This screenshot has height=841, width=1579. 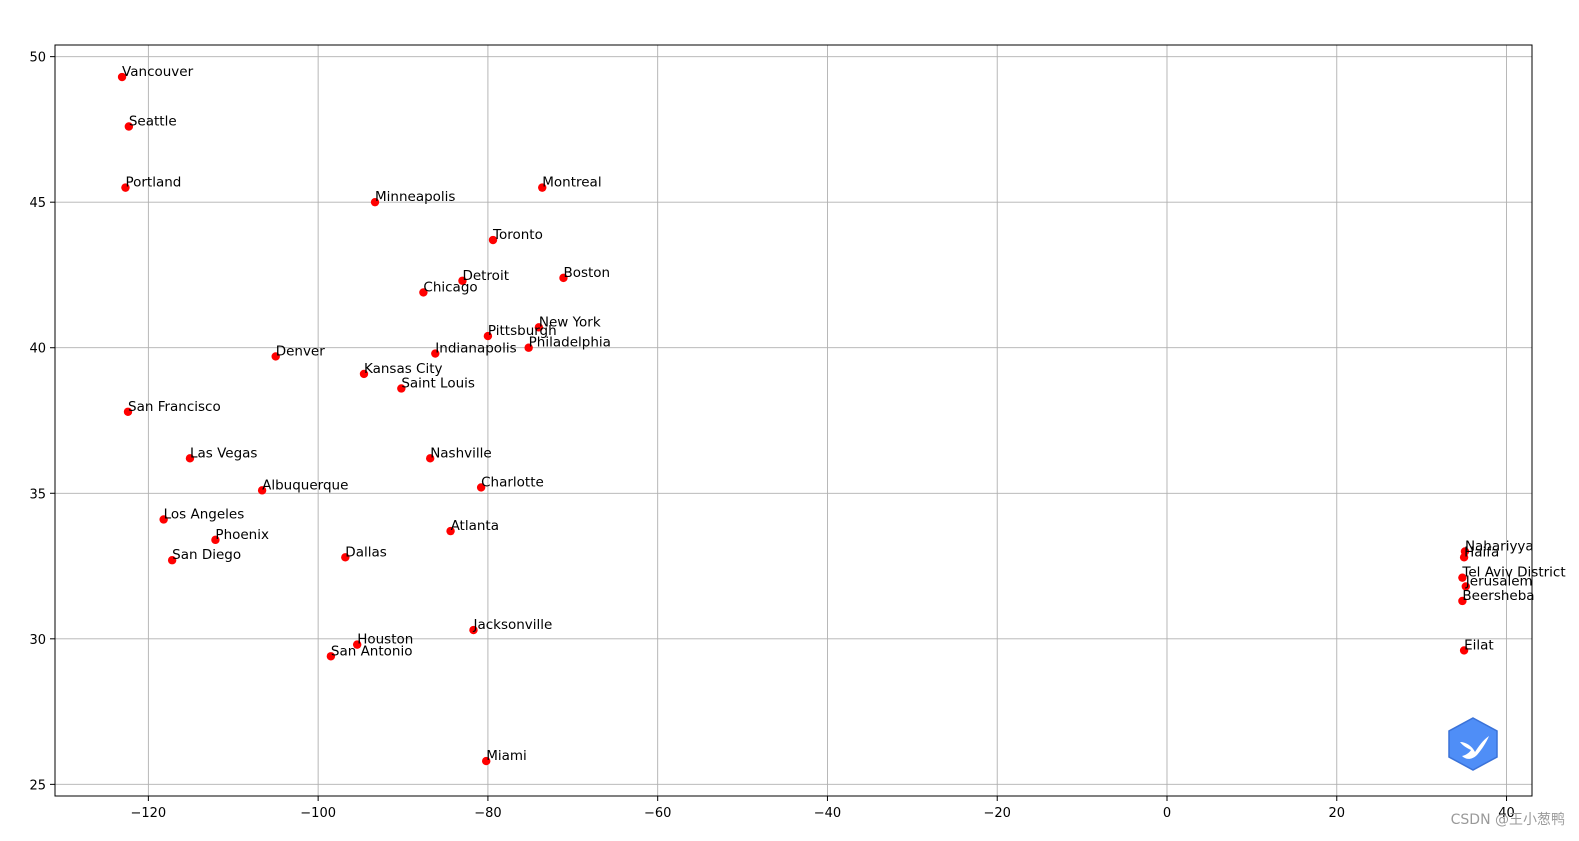 What do you see at coordinates (475, 526) in the screenshot?
I see `point-label: Atlanta` at bounding box center [475, 526].